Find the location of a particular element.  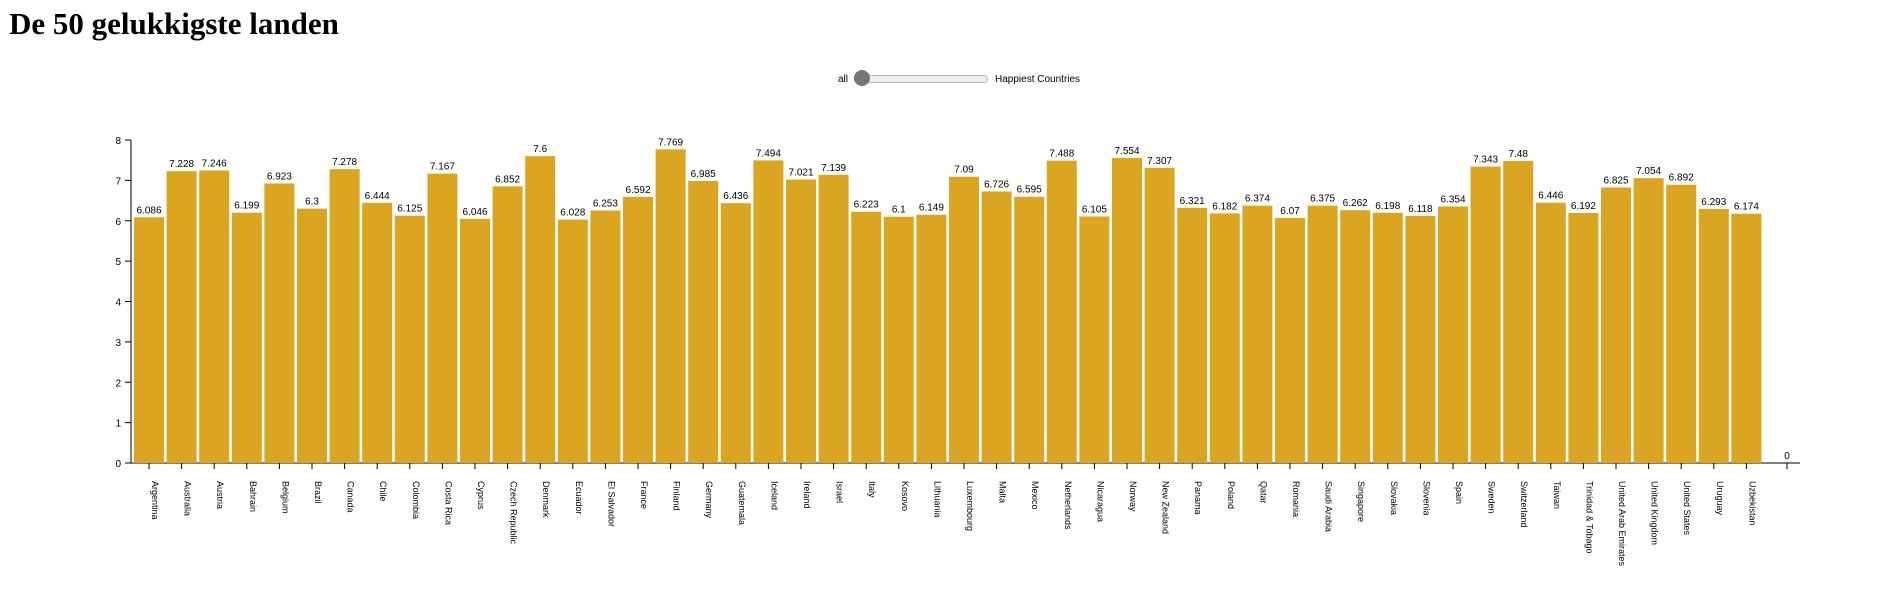

x-tick-label: Kosovo is located at coordinates (905, 496).